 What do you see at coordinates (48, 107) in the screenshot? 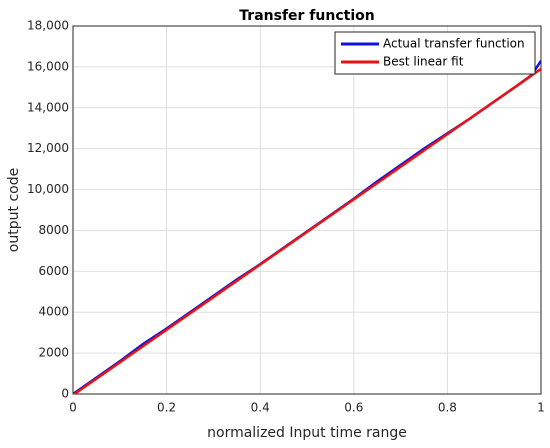
I see `y-tick-label: 14,000` at bounding box center [48, 107].